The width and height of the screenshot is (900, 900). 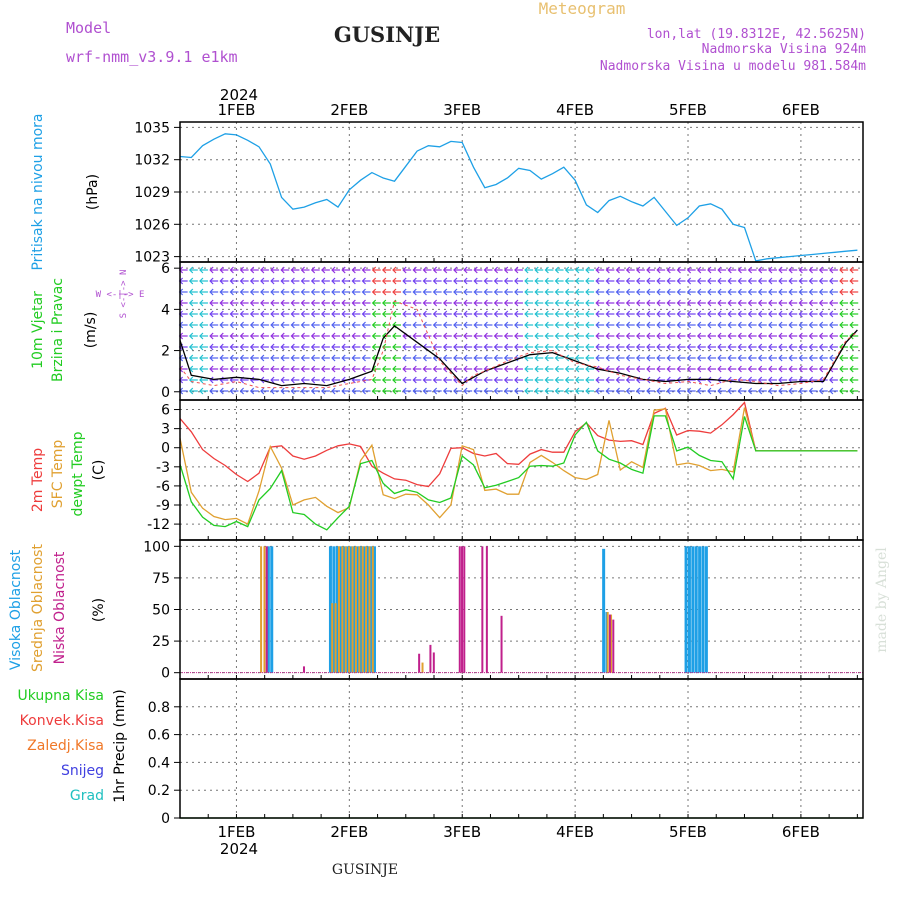 I want to click on precip-label-grad: Grad, so click(x=87, y=796).